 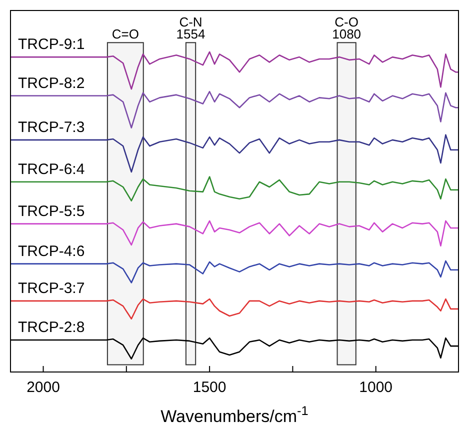 What do you see at coordinates (51, 251) in the screenshot?
I see `series-label: TRCP-4:6` at bounding box center [51, 251].